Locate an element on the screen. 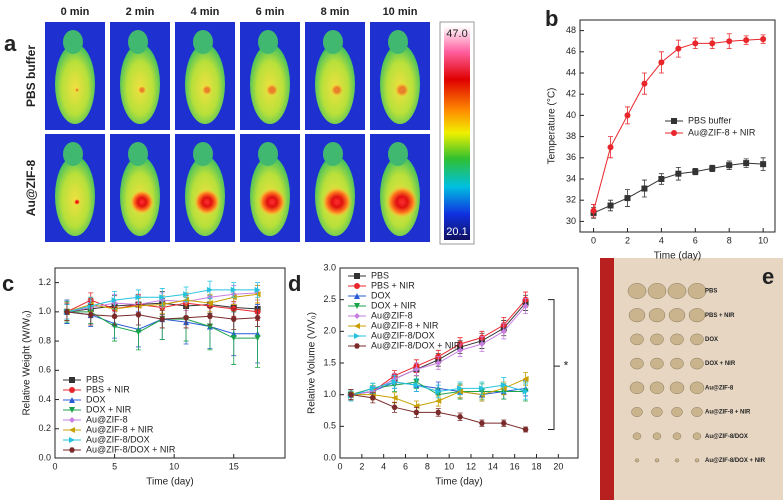  y-tick-label: 40 is located at coordinates (571, 115).